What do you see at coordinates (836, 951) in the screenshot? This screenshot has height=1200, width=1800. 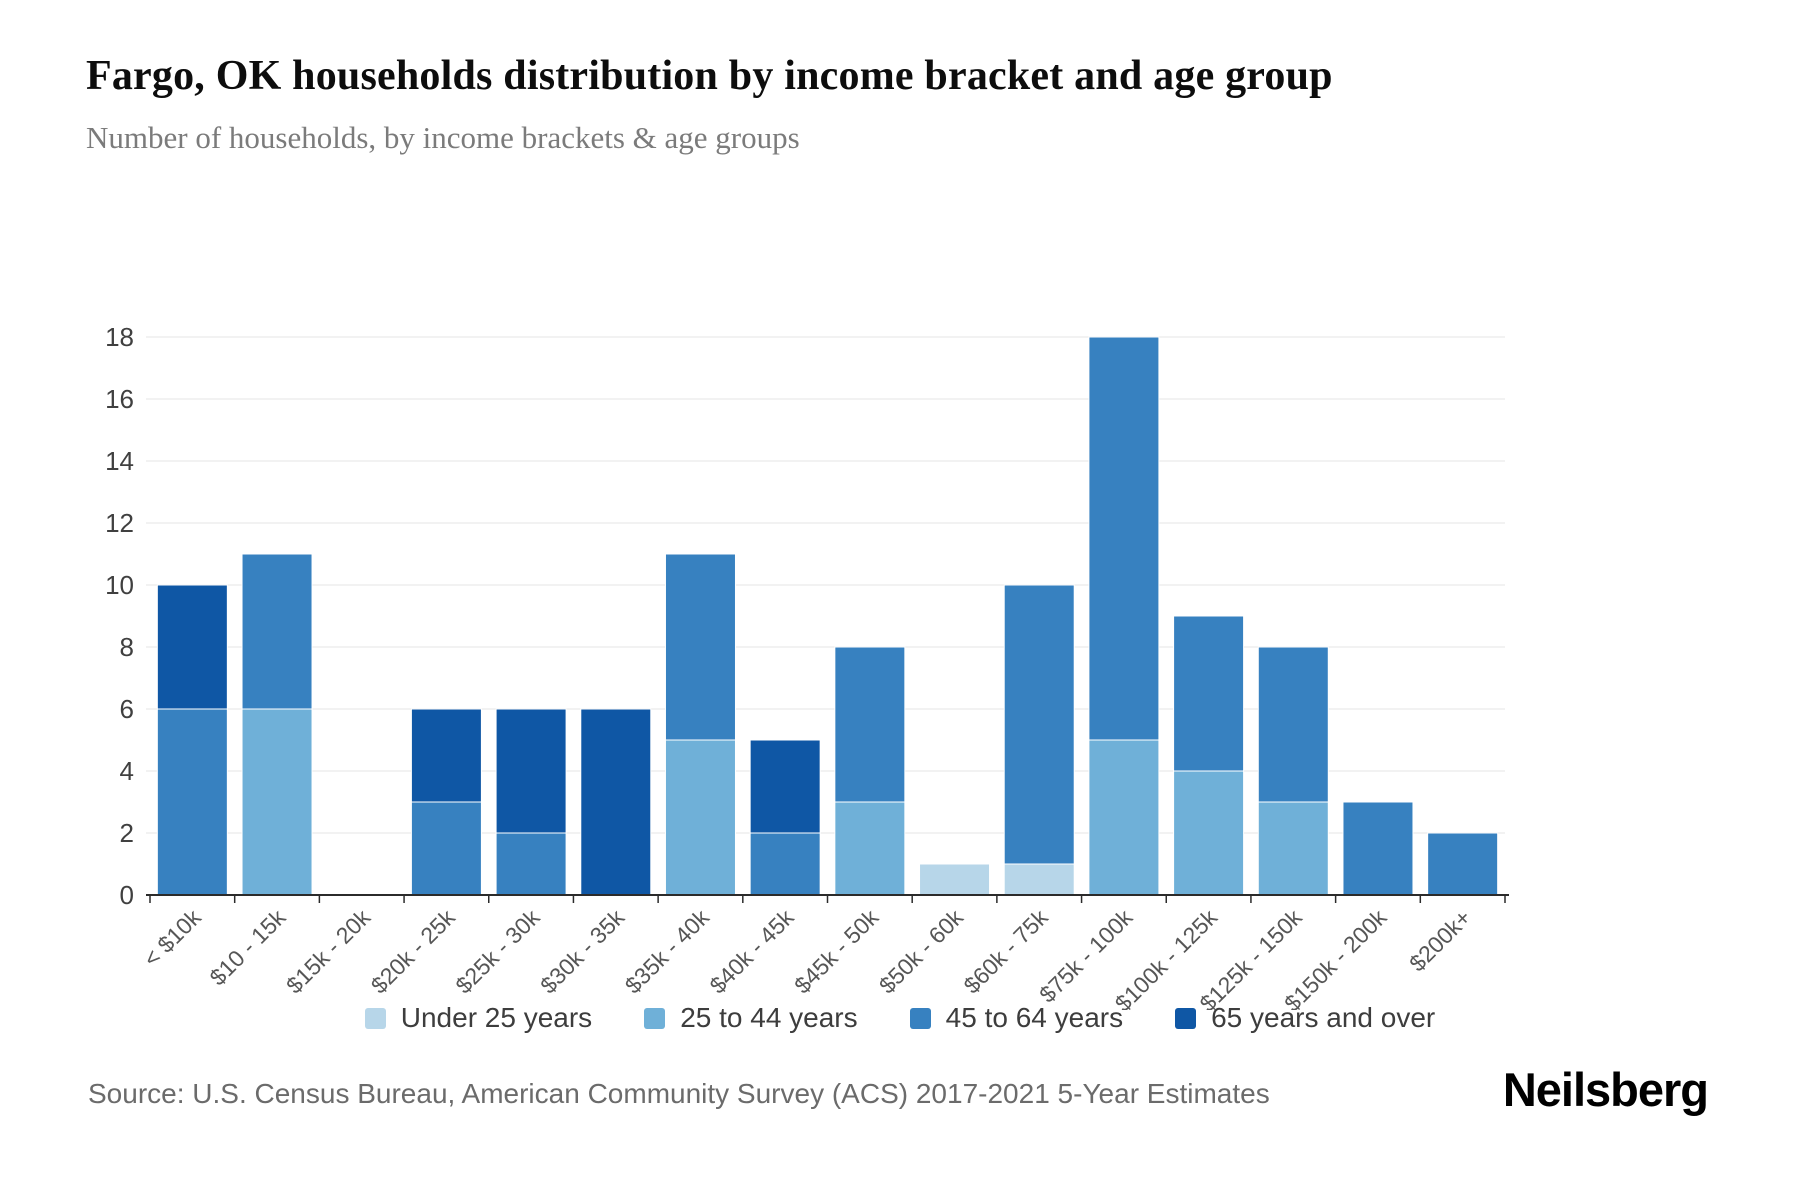 I see `x-axis-label: $45k - 50k` at bounding box center [836, 951].